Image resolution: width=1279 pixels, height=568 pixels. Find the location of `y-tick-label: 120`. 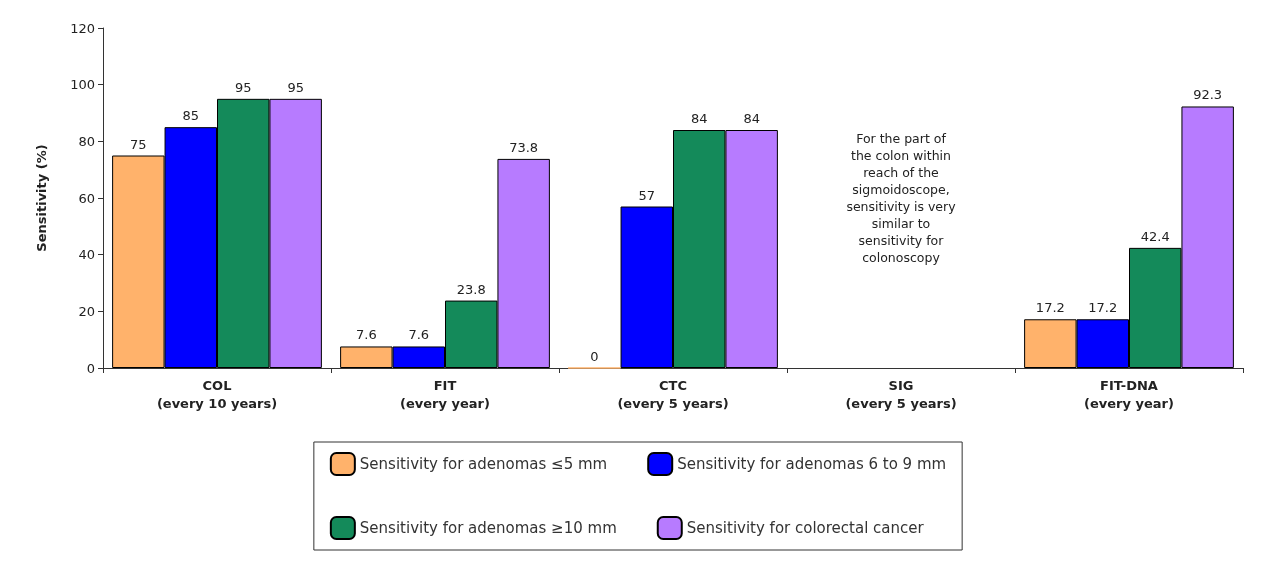

y-tick-label: 120 is located at coordinates (82, 28).